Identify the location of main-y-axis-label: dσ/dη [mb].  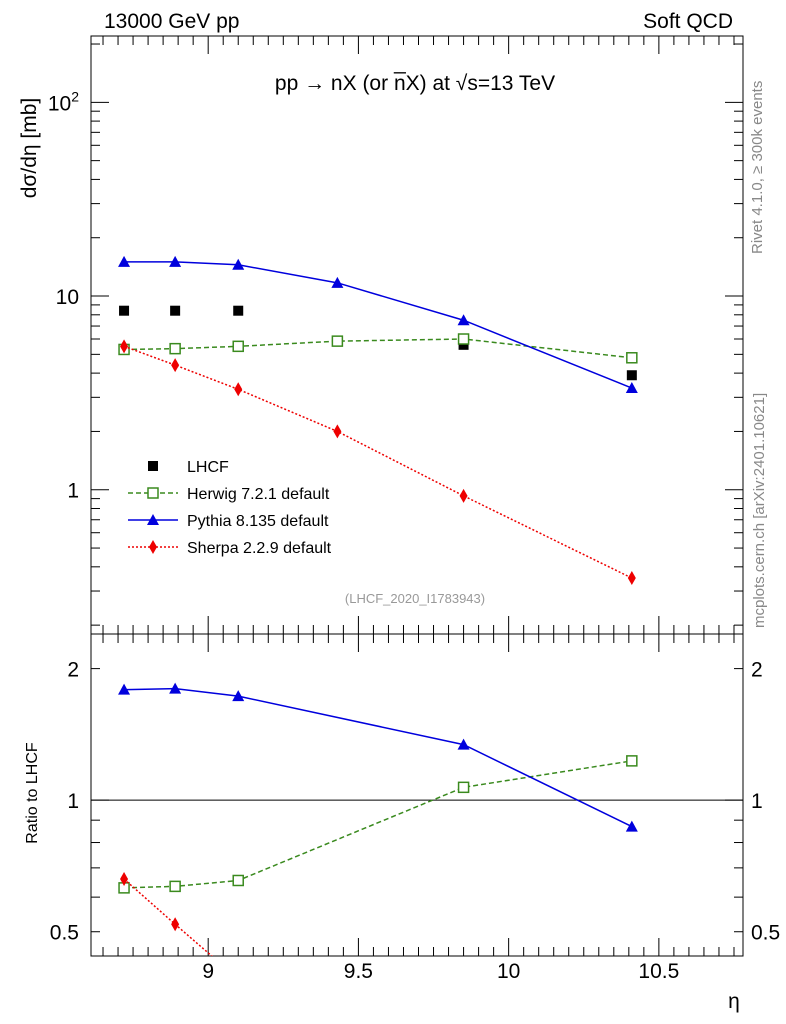
(29, 148).